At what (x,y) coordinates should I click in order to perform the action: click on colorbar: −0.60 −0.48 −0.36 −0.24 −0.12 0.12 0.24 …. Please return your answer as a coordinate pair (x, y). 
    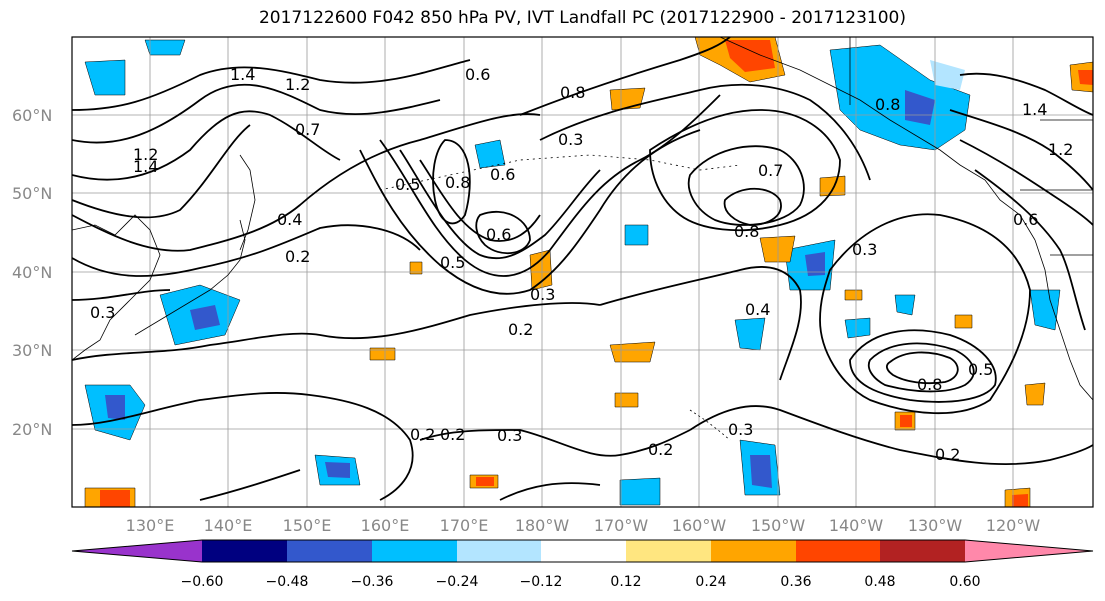
    Looking at the image, I should click on (582, 564).